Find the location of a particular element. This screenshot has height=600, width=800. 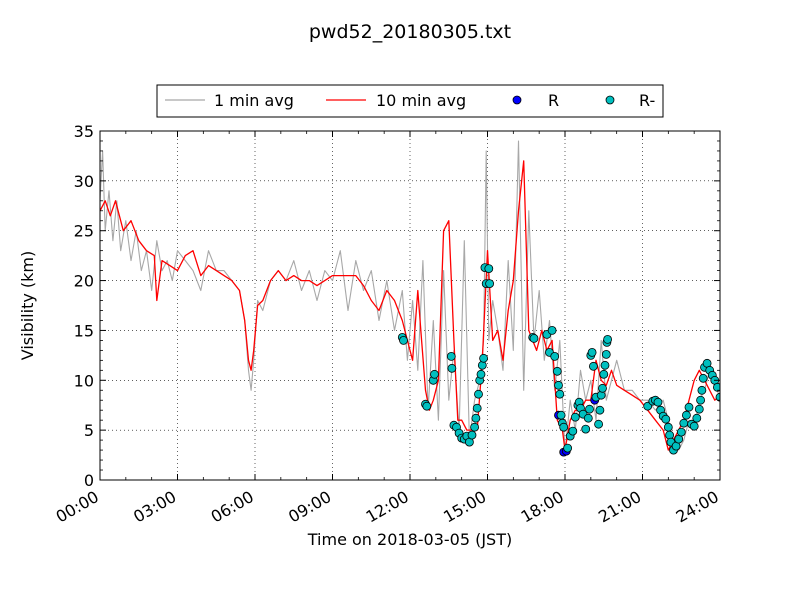

y-tick-label: 35 is located at coordinates (84, 131).